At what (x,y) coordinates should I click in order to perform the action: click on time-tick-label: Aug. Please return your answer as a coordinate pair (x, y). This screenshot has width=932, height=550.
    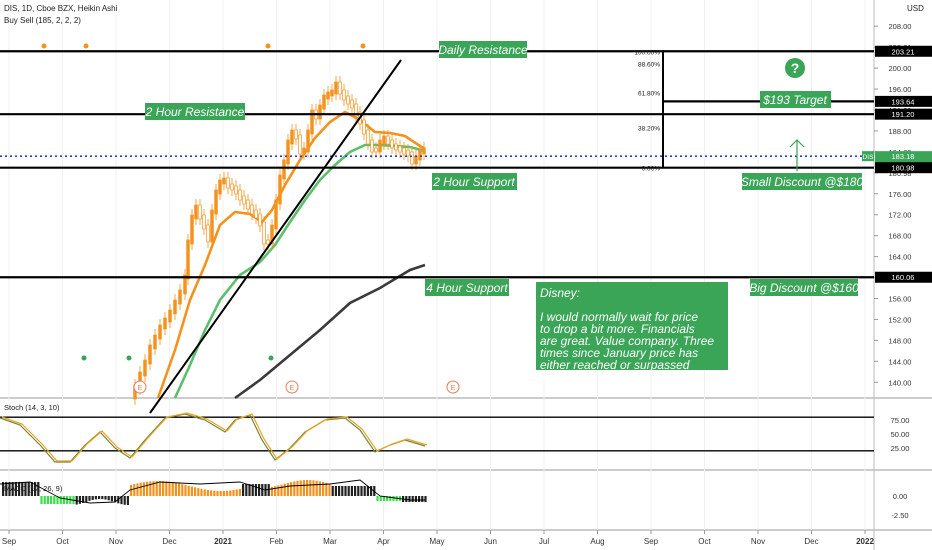
    Looking at the image, I should click on (597, 541).